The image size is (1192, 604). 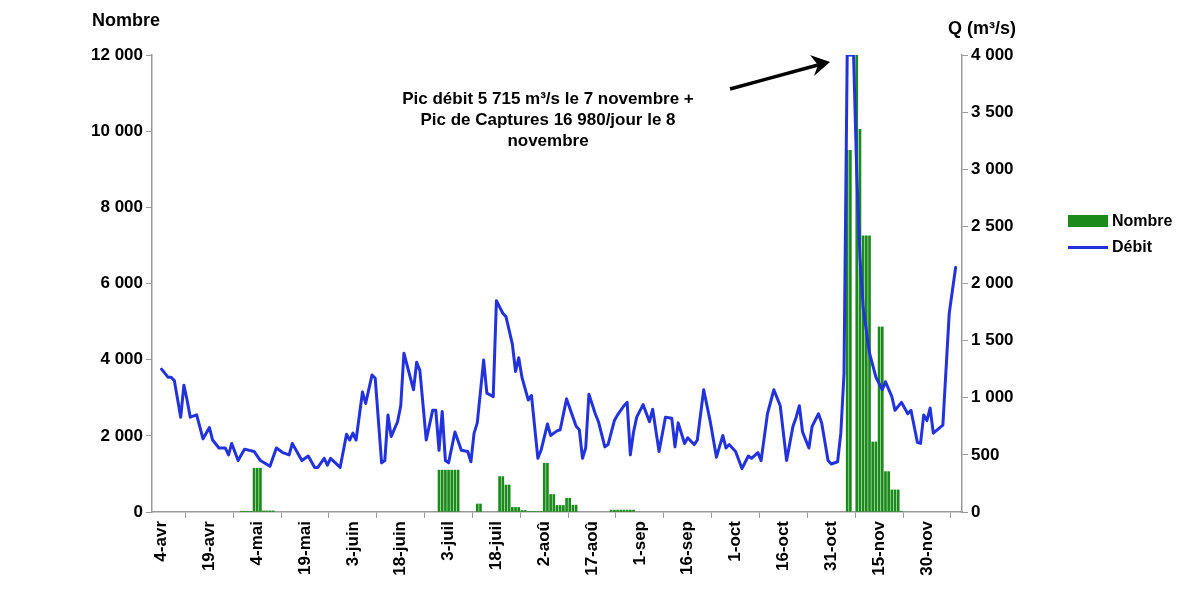 I want to click on y-tick-label: 10 000, so click(x=117, y=130).